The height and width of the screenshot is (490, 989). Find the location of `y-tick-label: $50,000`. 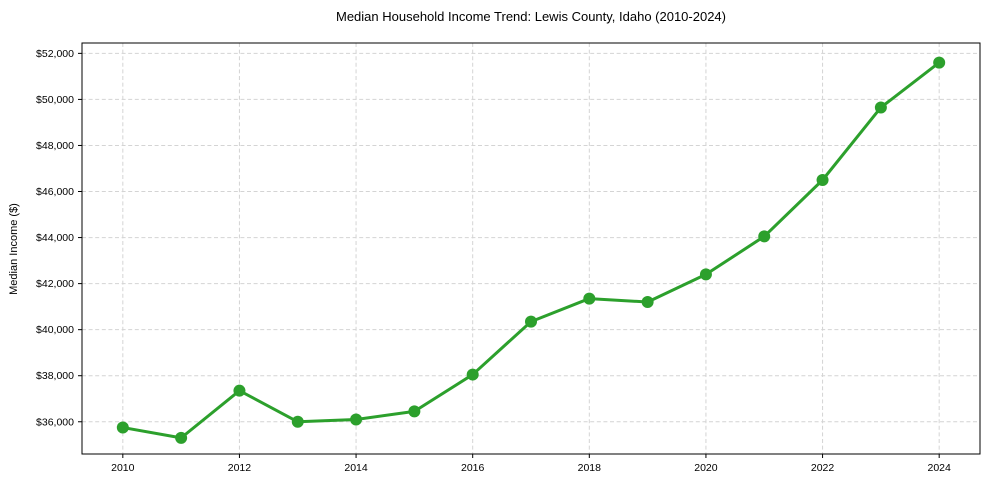

y-tick-label: $50,000 is located at coordinates (55, 100).